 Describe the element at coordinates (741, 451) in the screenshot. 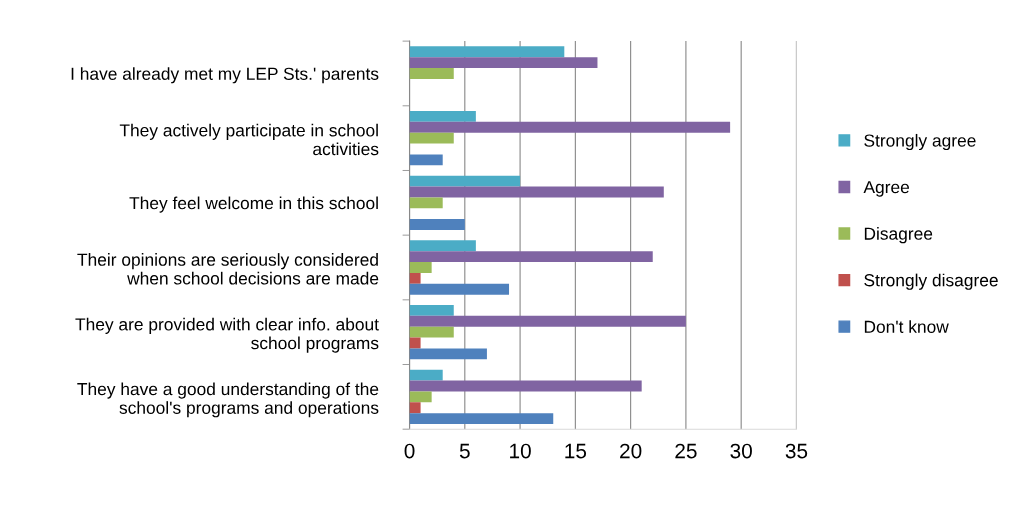

I see `x-tick-label: 30` at that location.